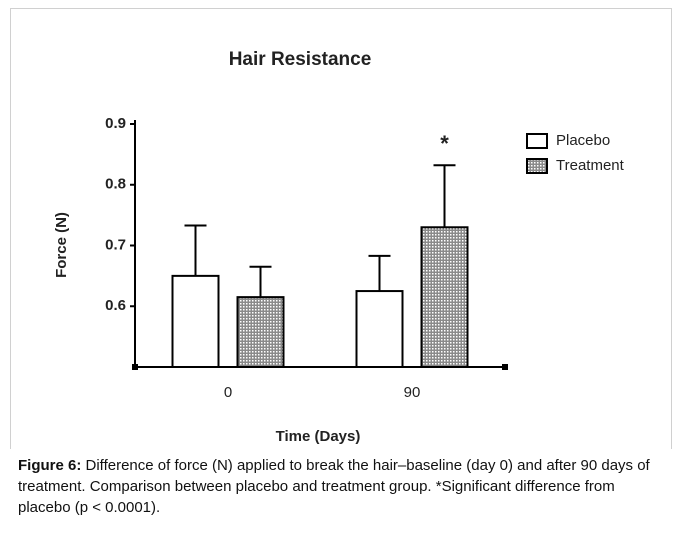  I want to click on y-tick-label: 0.7, so click(115, 244).